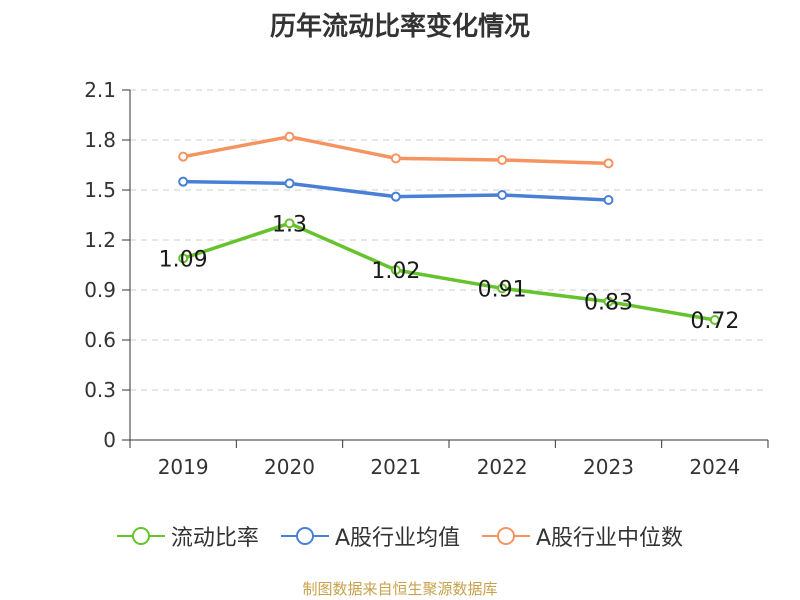 Image resolution: width=800 pixels, height=600 pixels. I want to click on legend-item-industry-mean: A股行业均值, so click(370, 536).